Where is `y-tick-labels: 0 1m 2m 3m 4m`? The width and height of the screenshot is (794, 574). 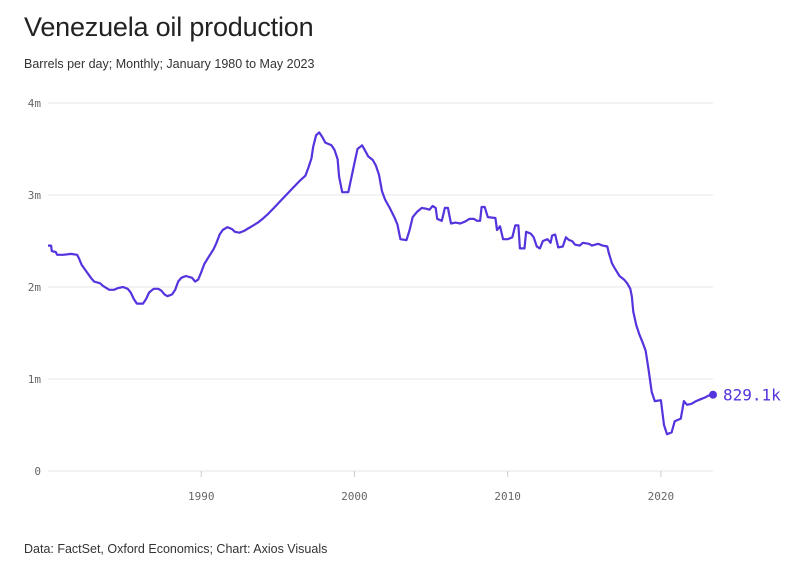
y-tick-labels: 0 1m 2m 3m 4m is located at coordinates (35, 287).